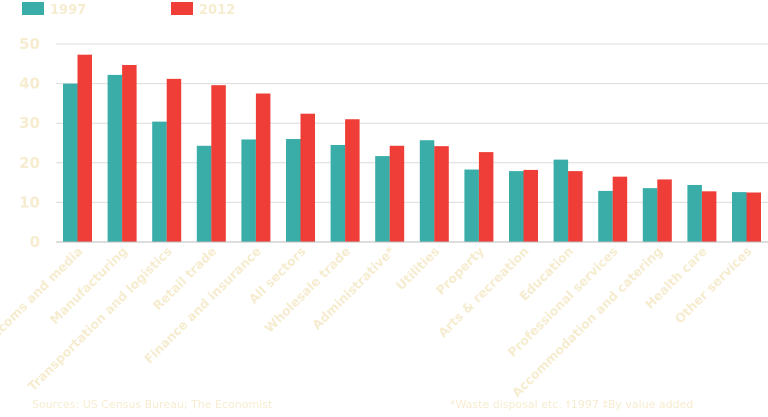 The image size is (768, 417). Describe the element at coordinates (128, 10) in the screenshot. I see `legend: 1997 2012` at that location.